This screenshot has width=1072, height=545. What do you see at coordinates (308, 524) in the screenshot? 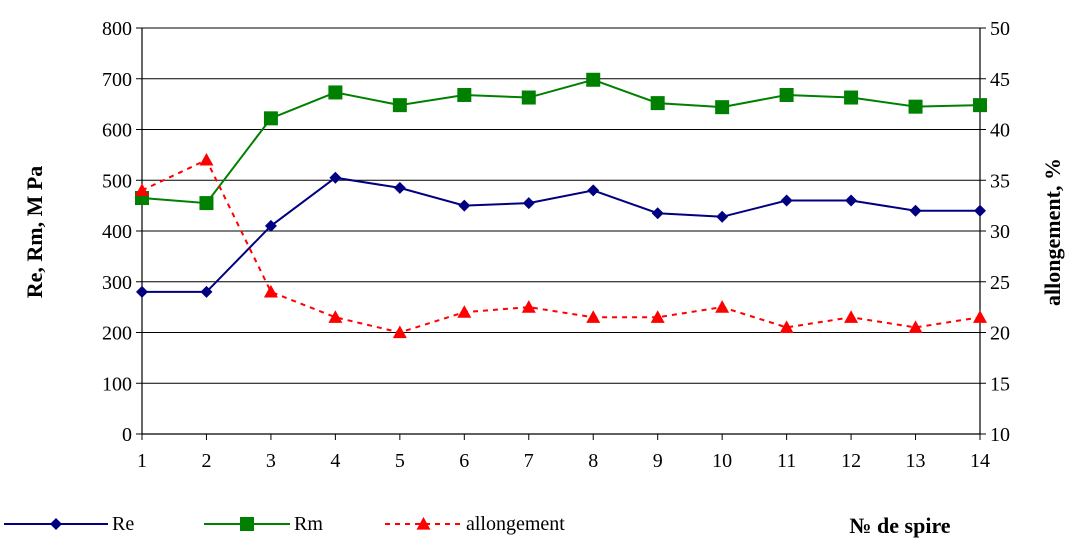
I see `legend-label: Rm` at bounding box center [308, 524].